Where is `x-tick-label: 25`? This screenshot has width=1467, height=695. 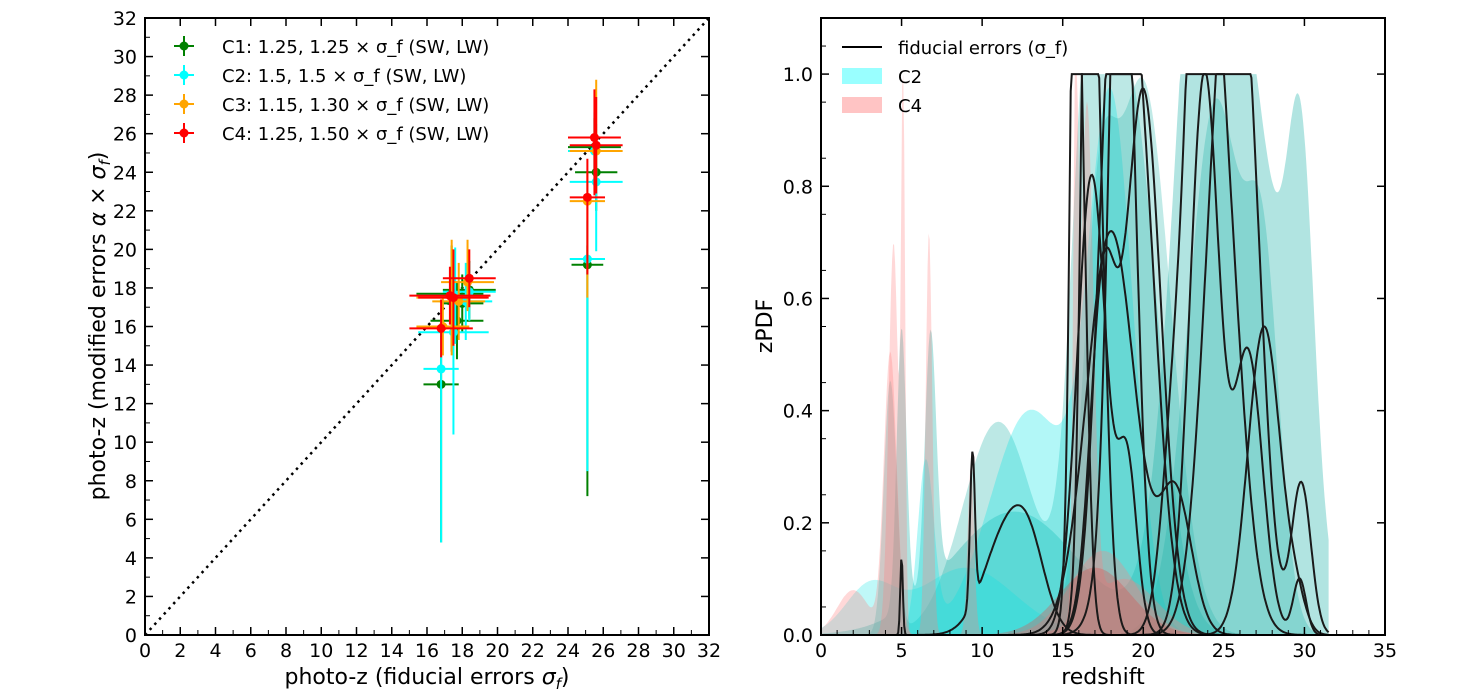
x-tick-label: 25 is located at coordinates (1224, 651).